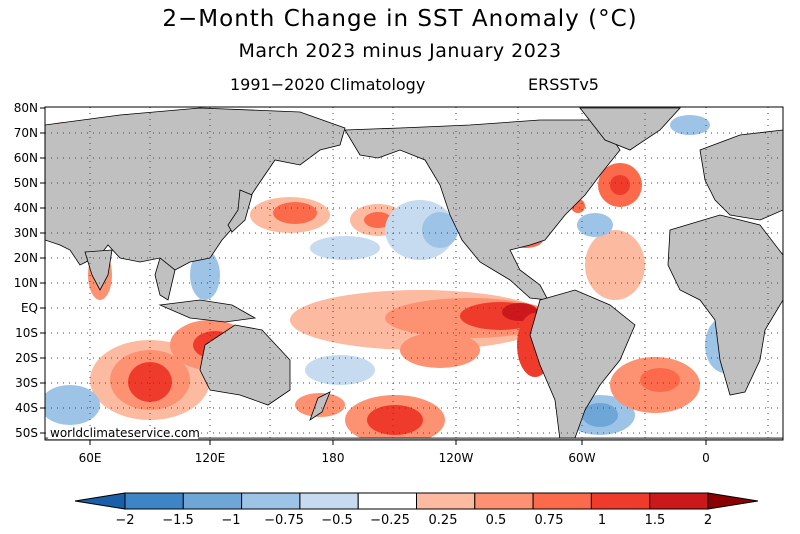 Image resolution: width=800 pixels, height=534 pixels. What do you see at coordinates (230, 520) in the screenshot?
I see `colorbar-label: −1` at bounding box center [230, 520].